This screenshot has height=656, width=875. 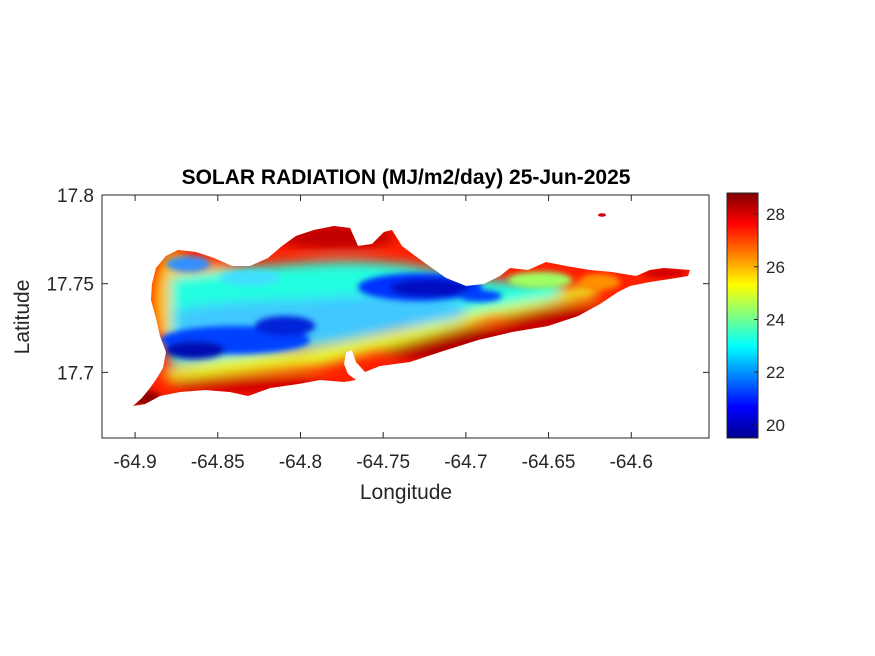 I want to click on southwest-interior-band-core, so click(x=195, y=350).